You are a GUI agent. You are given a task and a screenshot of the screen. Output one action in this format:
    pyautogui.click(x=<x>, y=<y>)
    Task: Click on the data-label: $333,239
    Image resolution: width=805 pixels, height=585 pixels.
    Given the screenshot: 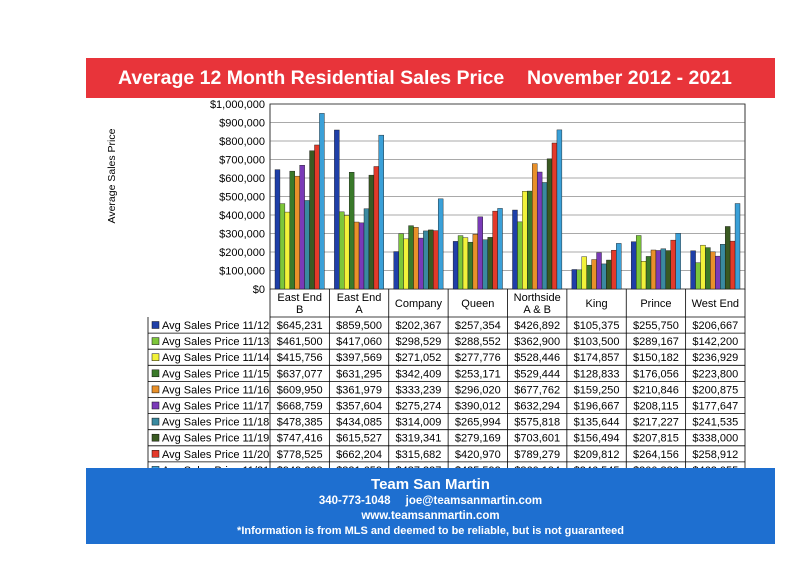 What is the action you would take?
    pyautogui.click(x=418, y=390)
    